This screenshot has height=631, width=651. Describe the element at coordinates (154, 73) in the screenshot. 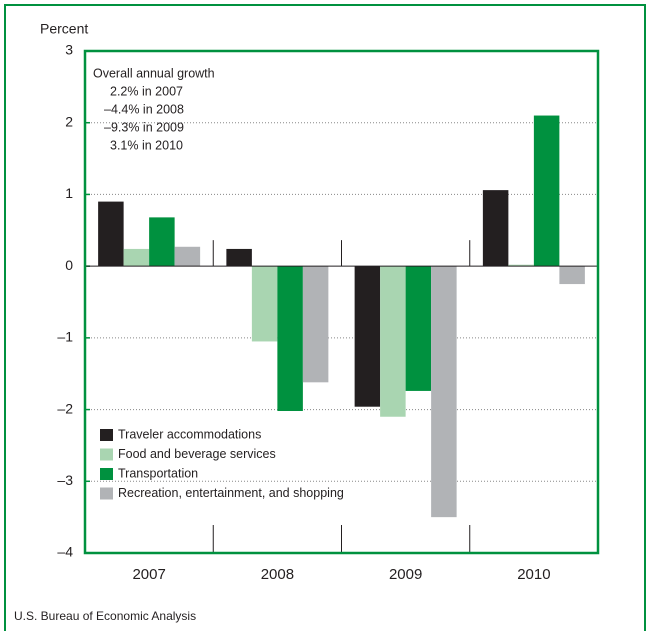

I see `annotation: Overall annual growth` at that location.